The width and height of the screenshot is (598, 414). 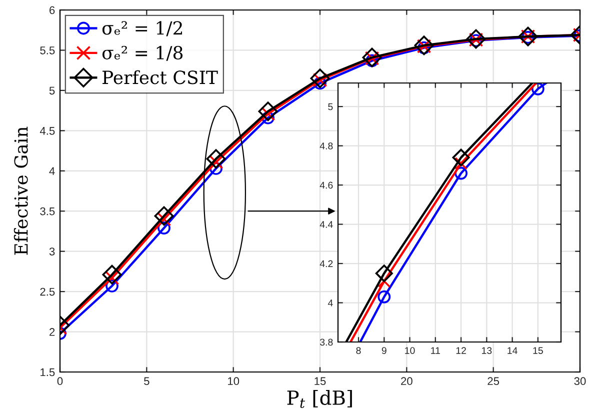 What do you see at coordinates (326, 342) in the screenshot?
I see `y-tick-label: 3.8` at bounding box center [326, 342].